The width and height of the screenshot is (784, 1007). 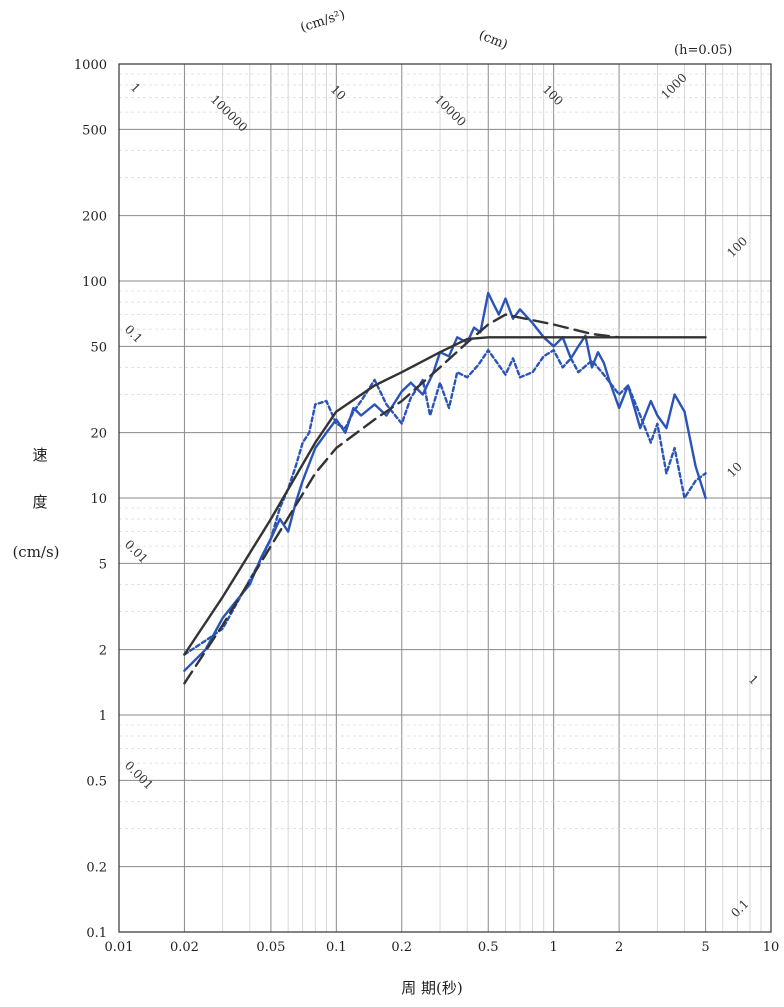 What do you see at coordinates (739, 908) in the screenshot?
I see `right-diagonal-scale-label: 0.1` at bounding box center [739, 908].